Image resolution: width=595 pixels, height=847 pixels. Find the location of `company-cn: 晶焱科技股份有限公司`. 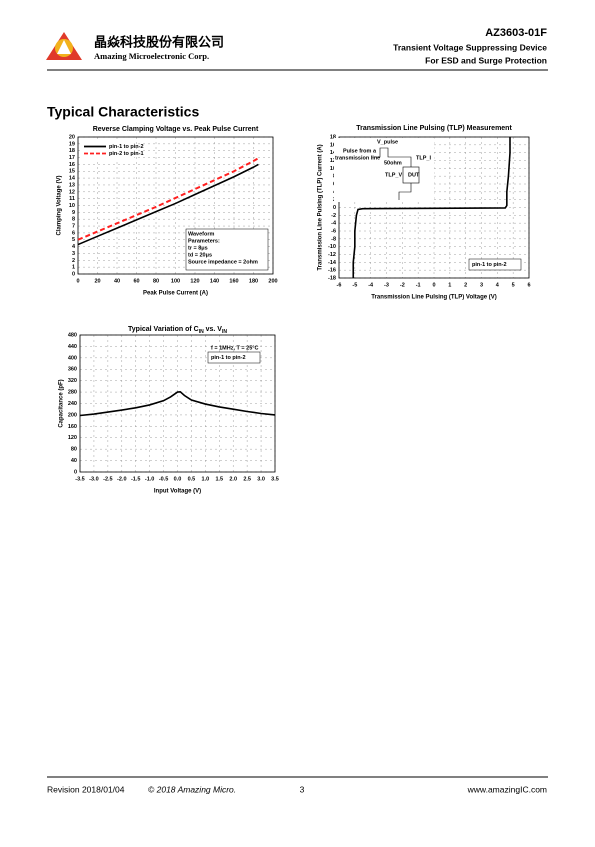

company-cn: 晶焱科技股份有限公司 is located at coordinates (159, 43).